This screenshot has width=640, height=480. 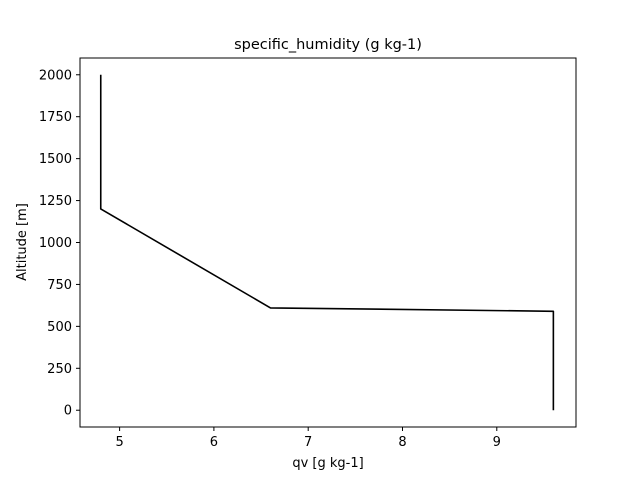 What do you see at coordinates (497, 442) in the screenshot?
I see `x-tick-label: 9` at bounding box center [497, 442].